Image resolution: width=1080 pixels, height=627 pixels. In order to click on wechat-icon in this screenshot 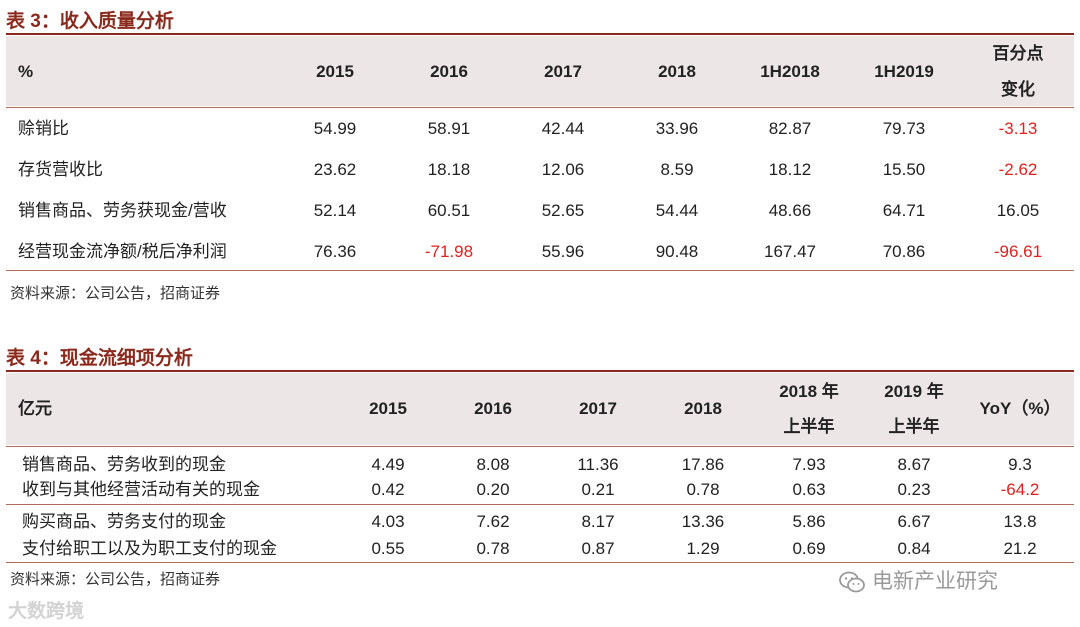, I will do `click(852, 582)`.